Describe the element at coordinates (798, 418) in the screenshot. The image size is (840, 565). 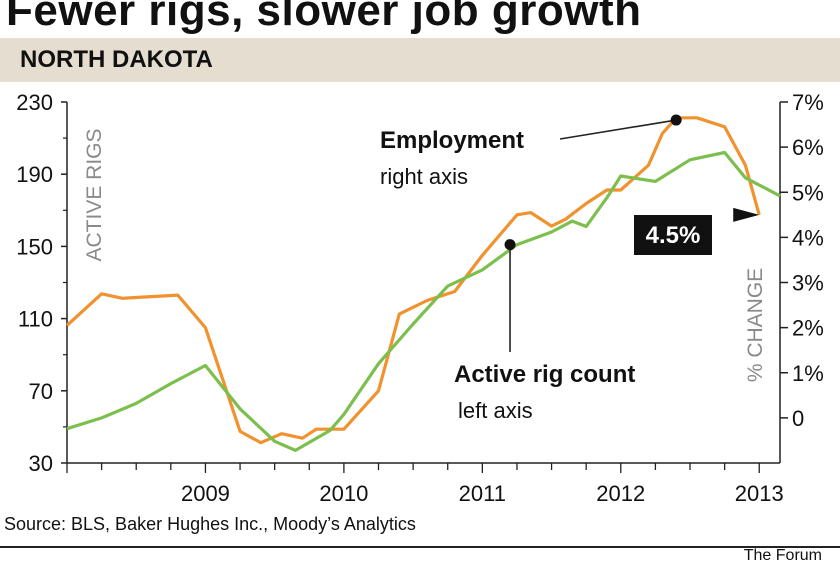
I see `right-tick-label: 0` at that location.